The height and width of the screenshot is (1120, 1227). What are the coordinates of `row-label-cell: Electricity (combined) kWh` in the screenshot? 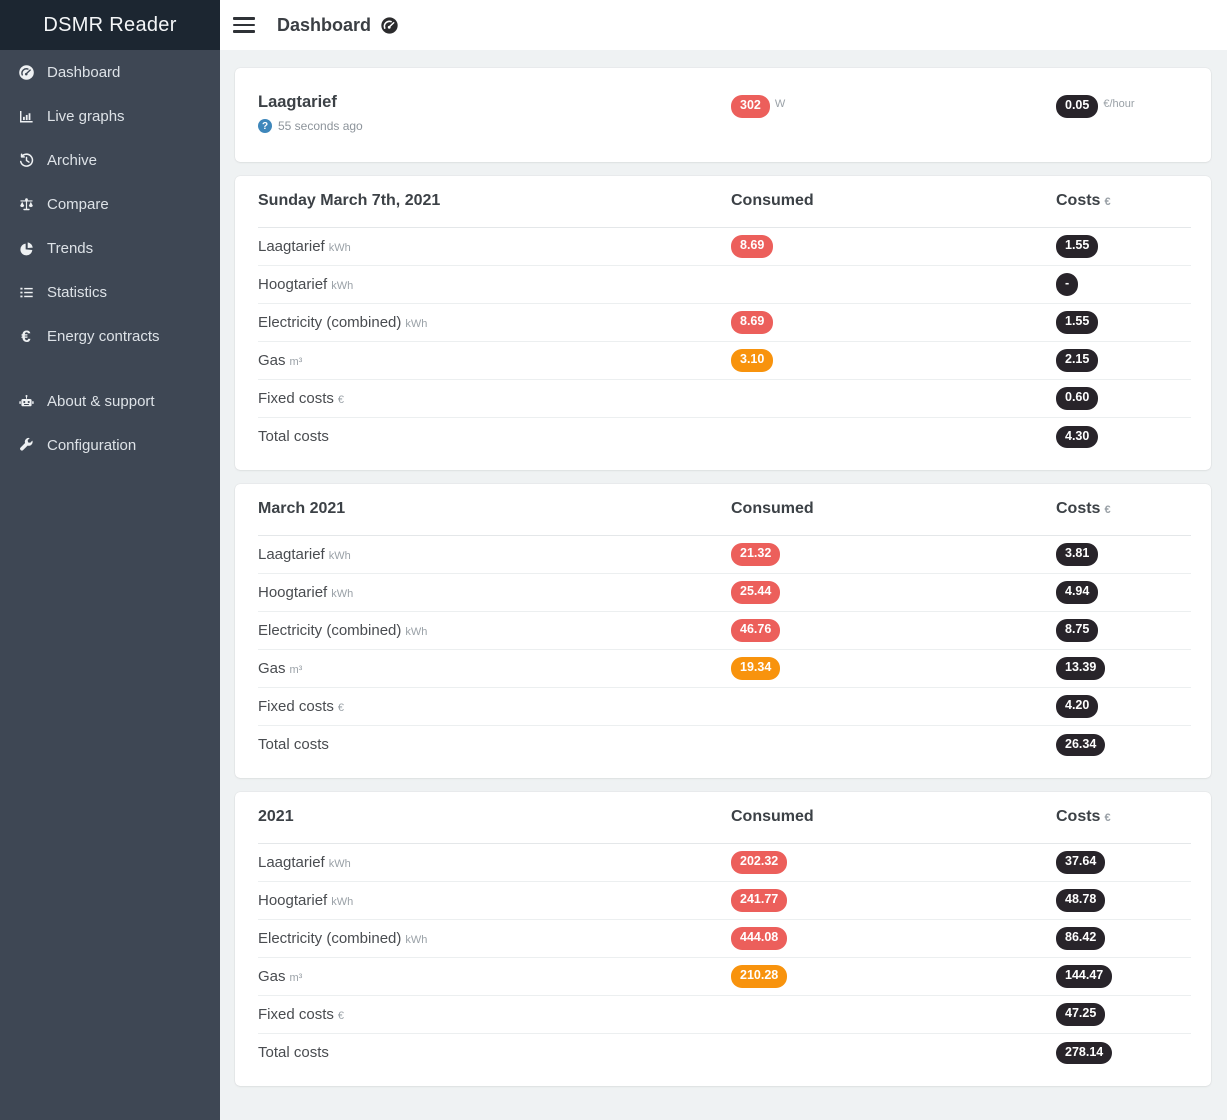 It's located at (494, 323).